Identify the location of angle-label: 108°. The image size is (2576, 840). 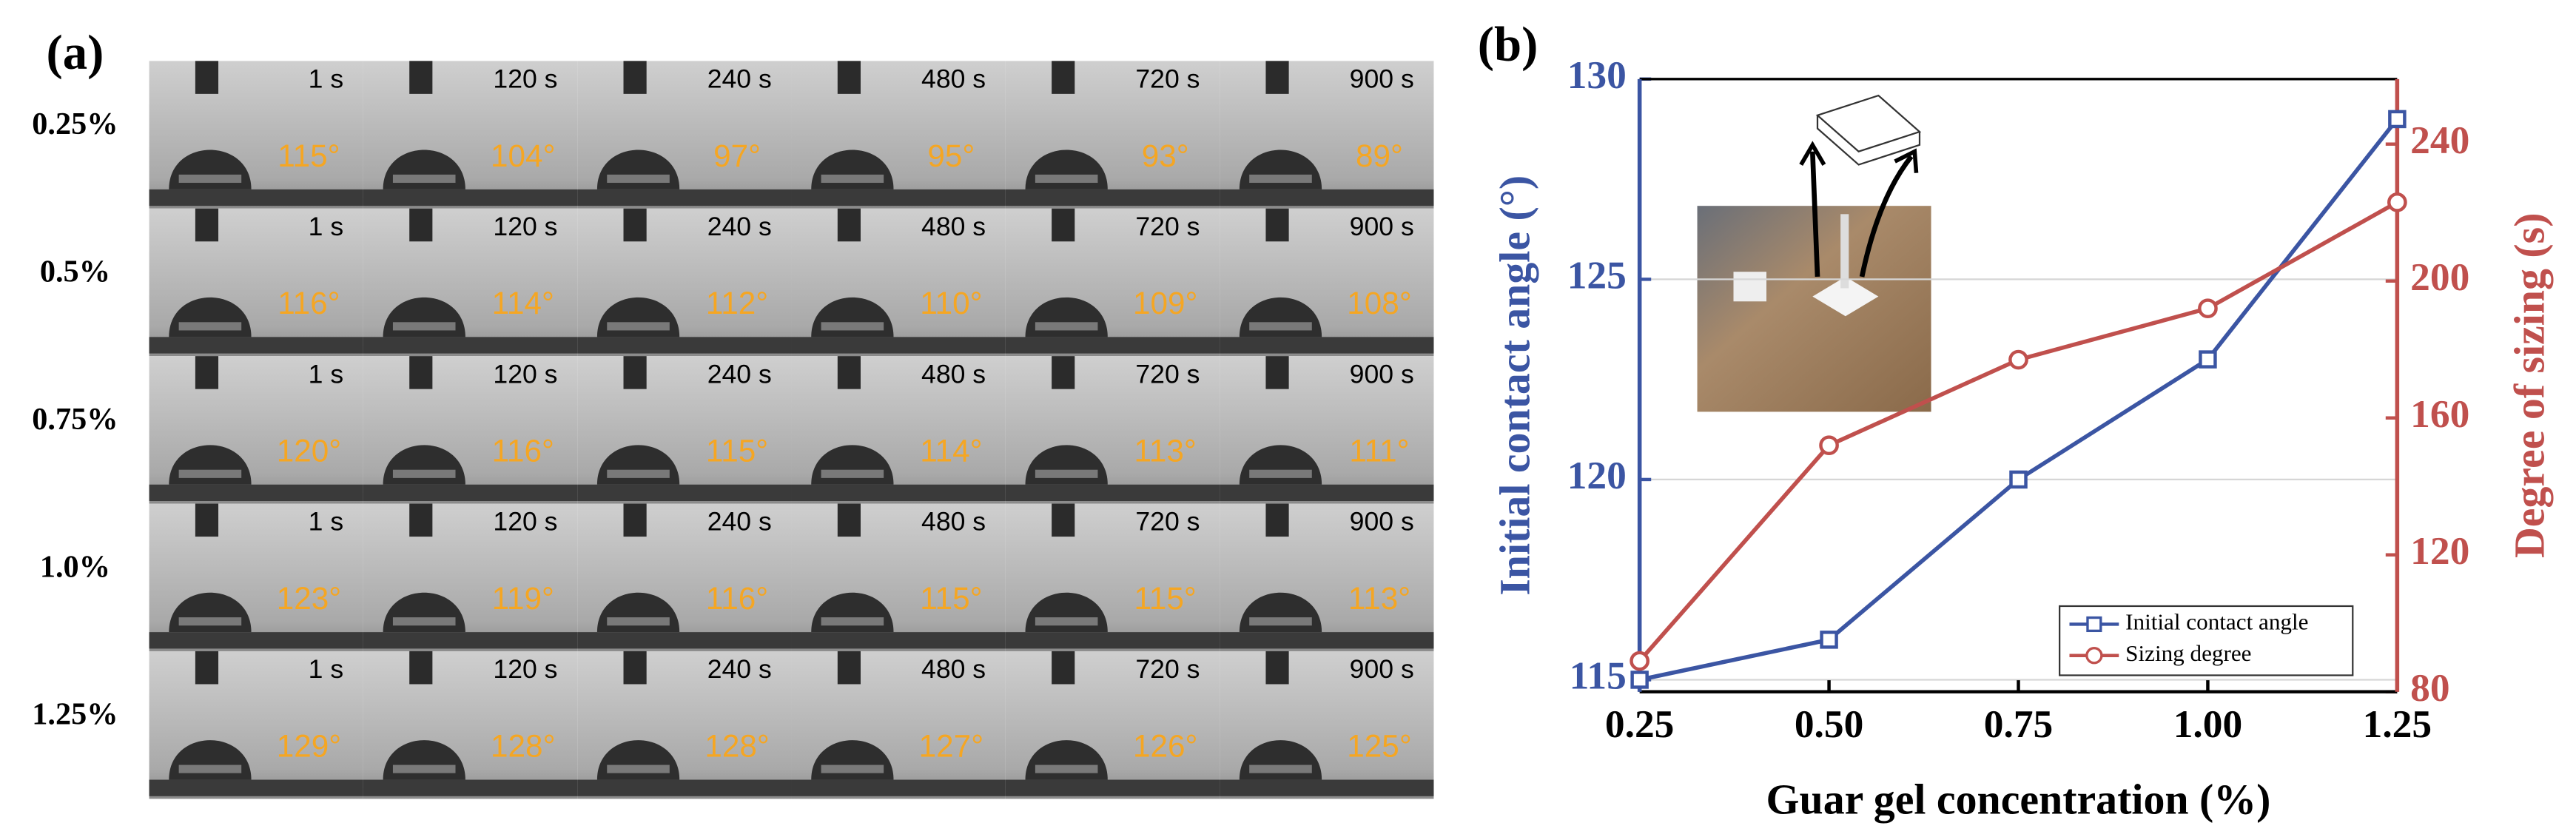
(1379, 303).